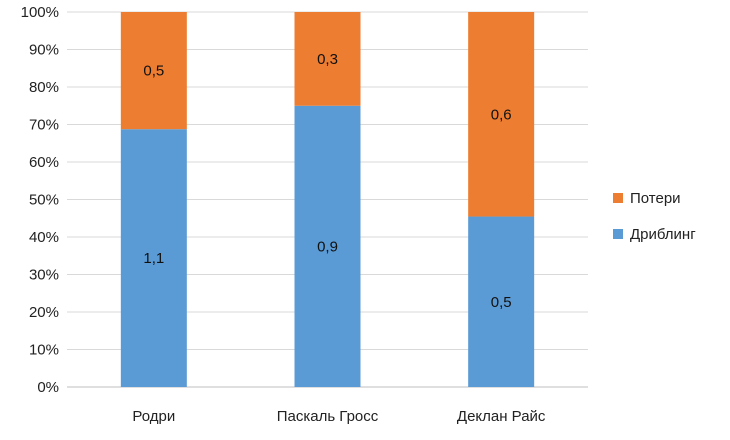 This screenshot has height=440, width=730. Describe the element at coordinates (40, 12) in the screenshot. I see `y-tick-label: 100%` at that location.